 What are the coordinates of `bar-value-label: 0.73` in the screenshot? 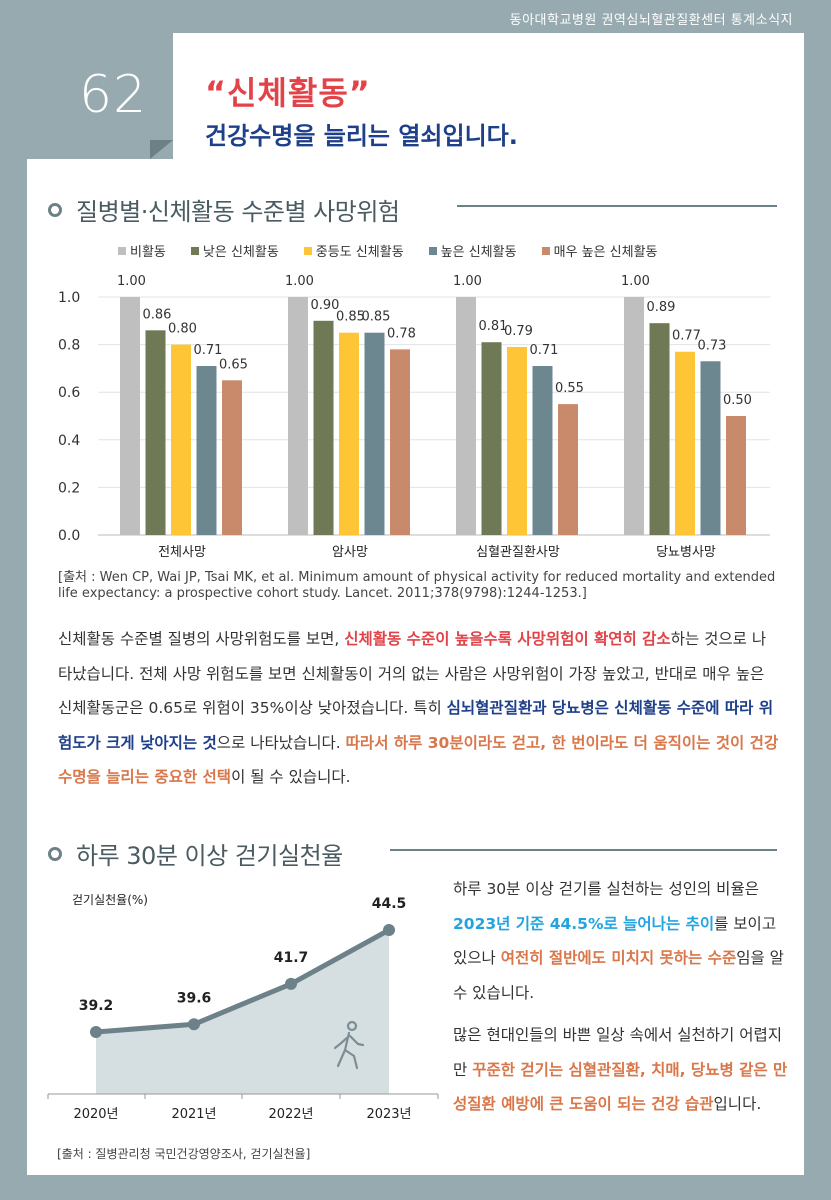 It's located at (712, 345).